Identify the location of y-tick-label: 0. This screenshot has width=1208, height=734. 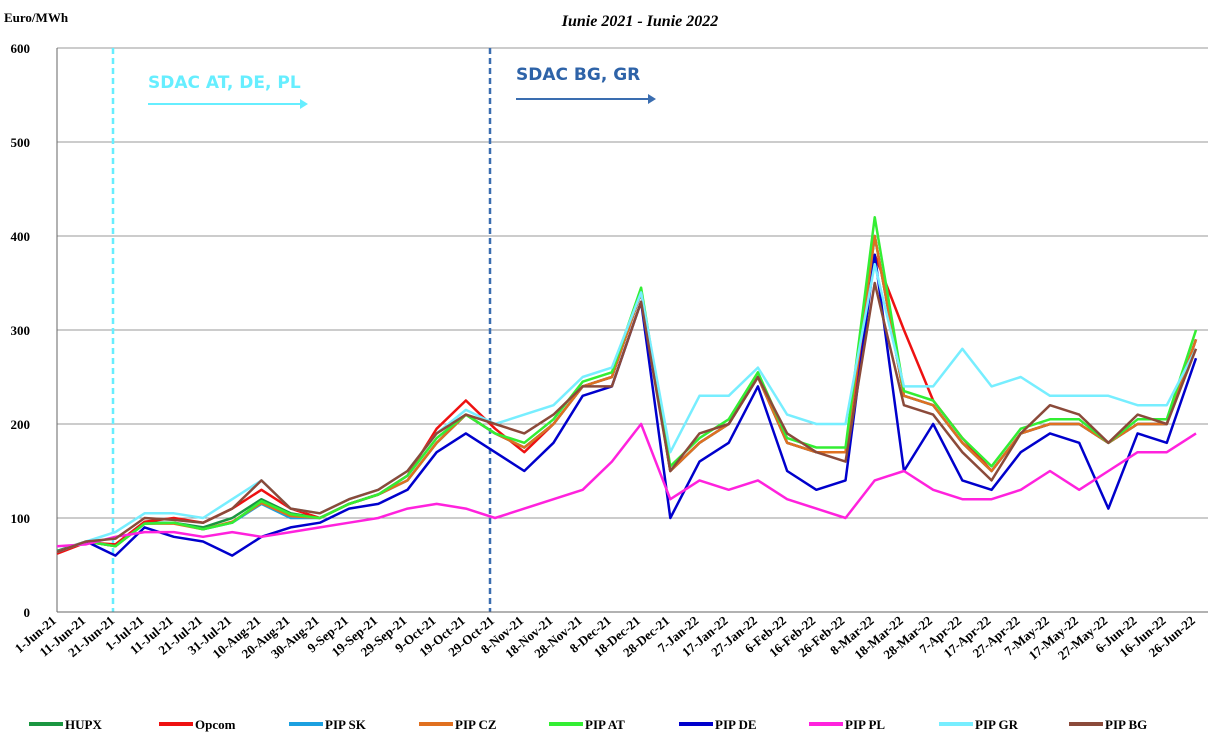
(27, 612).